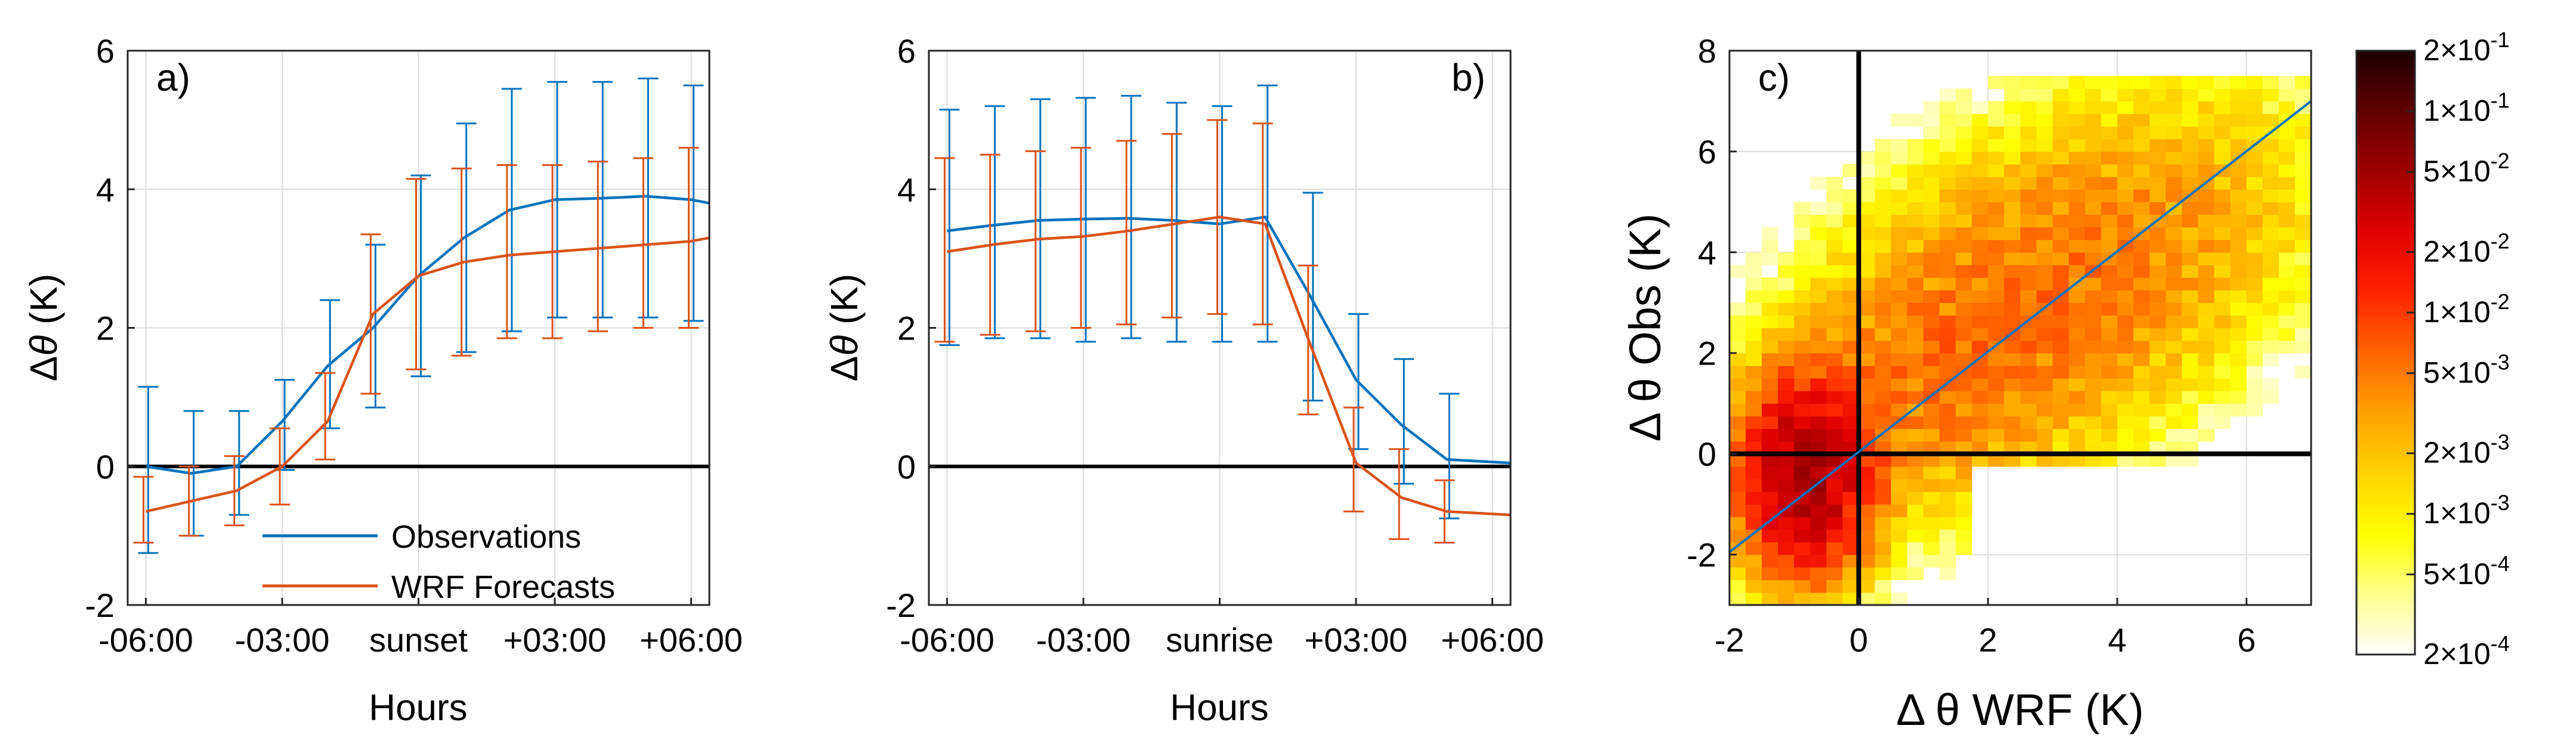  I want to click on panel-c-ytick-label: 6, so click(1707, 152).